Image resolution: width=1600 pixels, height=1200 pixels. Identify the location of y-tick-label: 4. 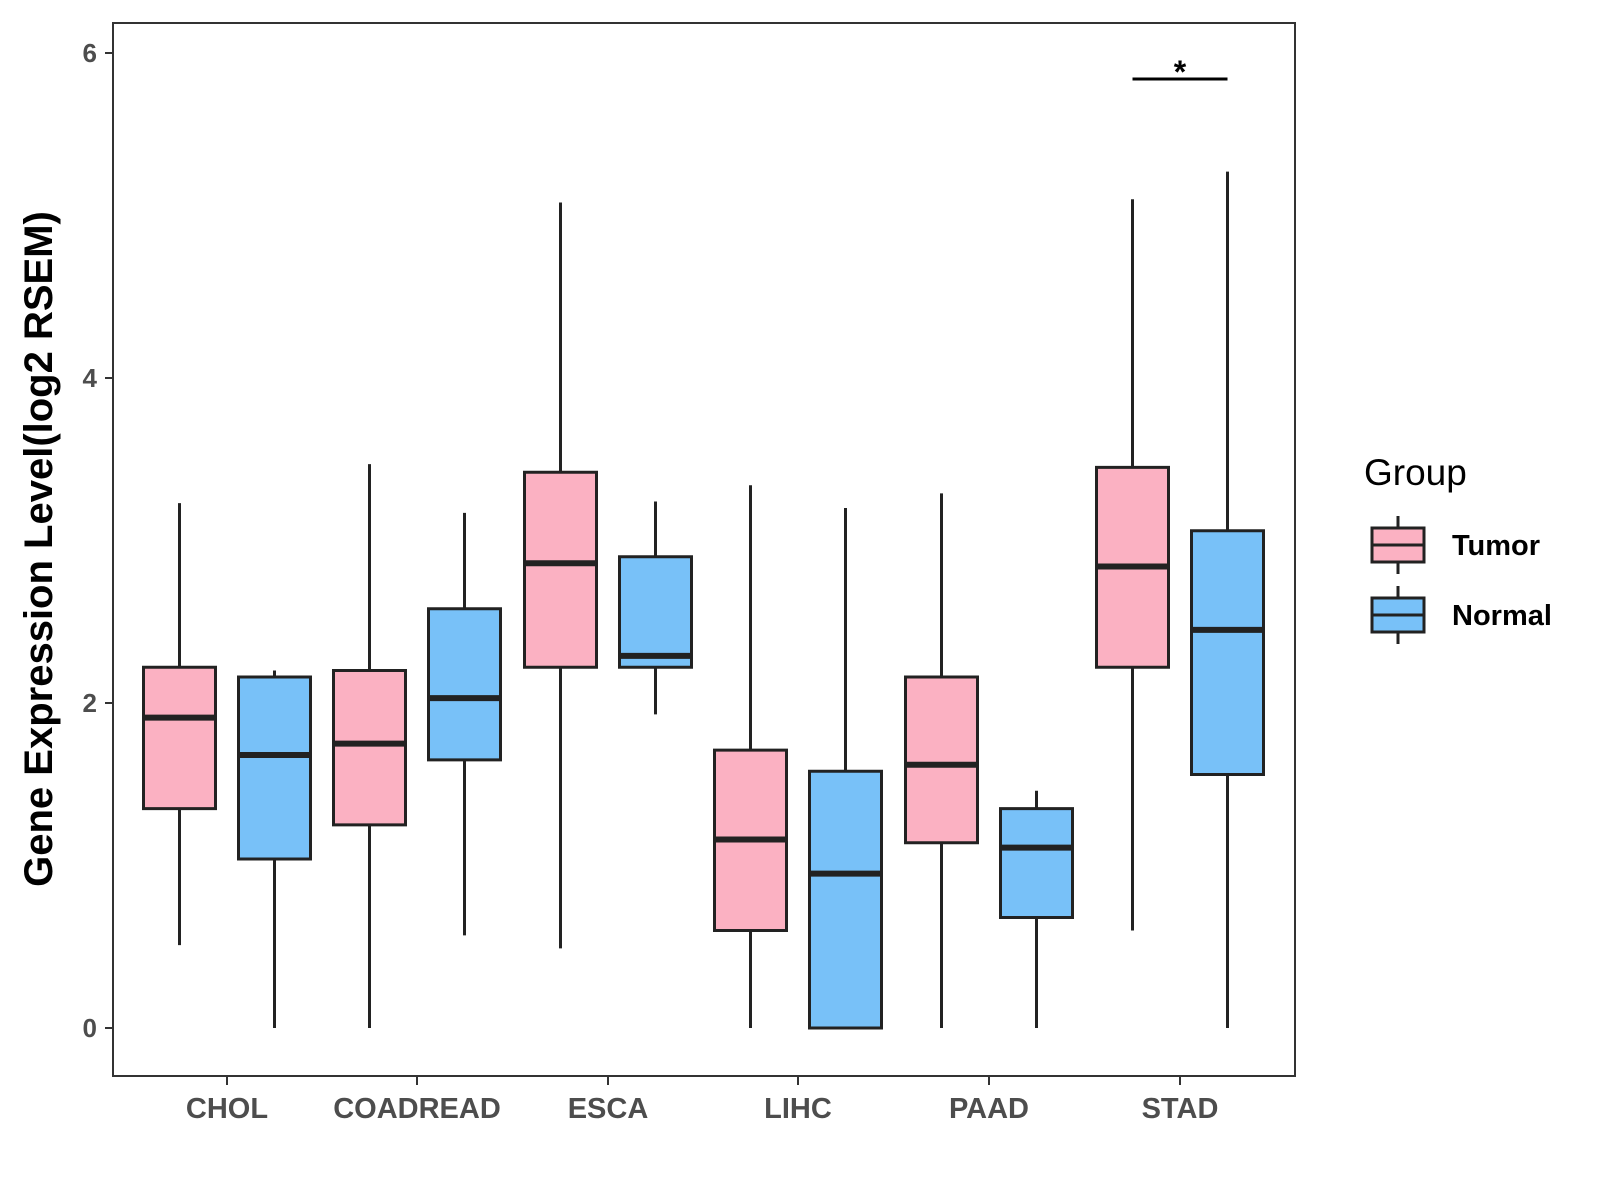
(90, 378).